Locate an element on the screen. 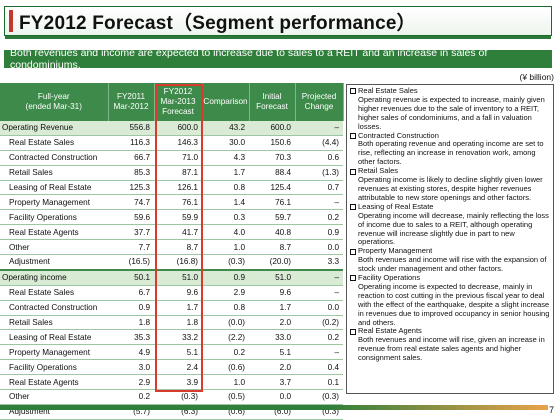 The height and width of the screenshot is (420, 560). cell-fy2011: 50.1 is located at coordinates (131, 277).